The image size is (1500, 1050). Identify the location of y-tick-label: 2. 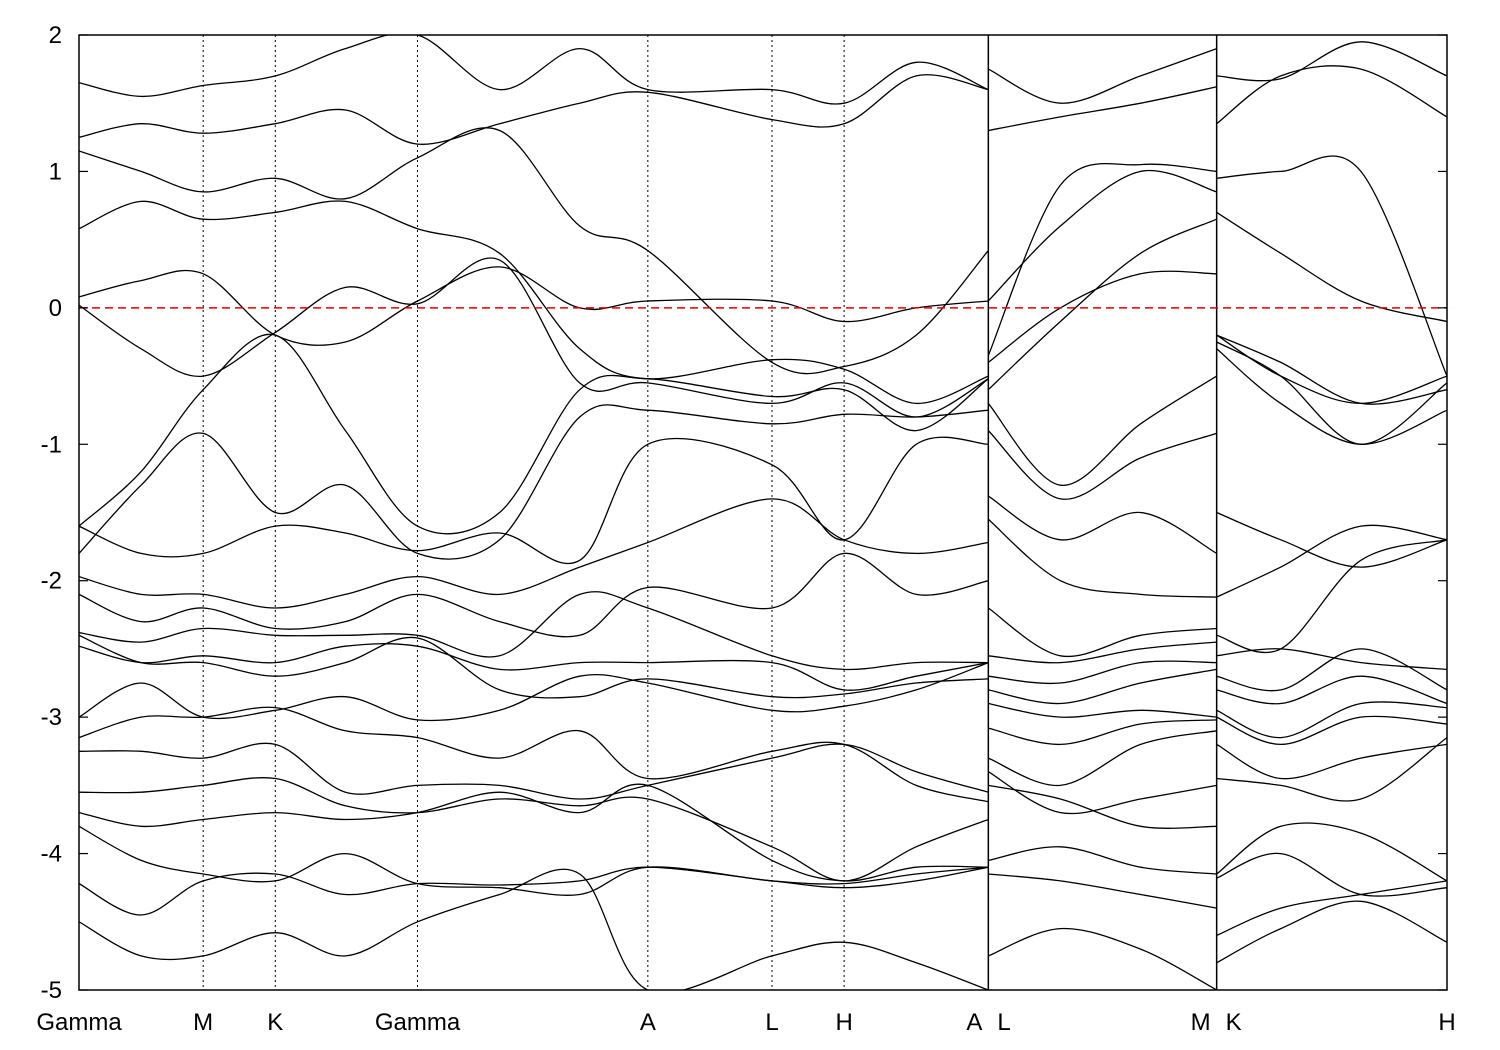
(55, 35).